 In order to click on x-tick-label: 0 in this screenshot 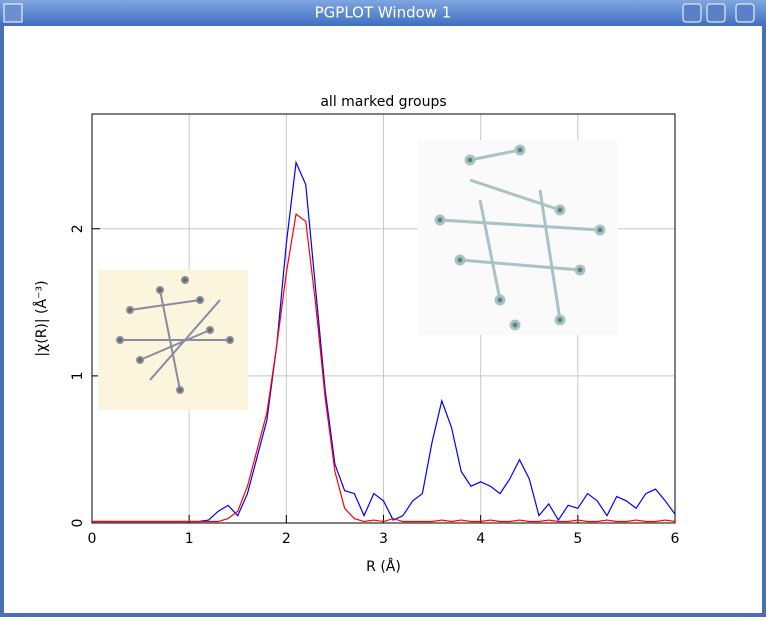, I will do `click(92, 539)`.